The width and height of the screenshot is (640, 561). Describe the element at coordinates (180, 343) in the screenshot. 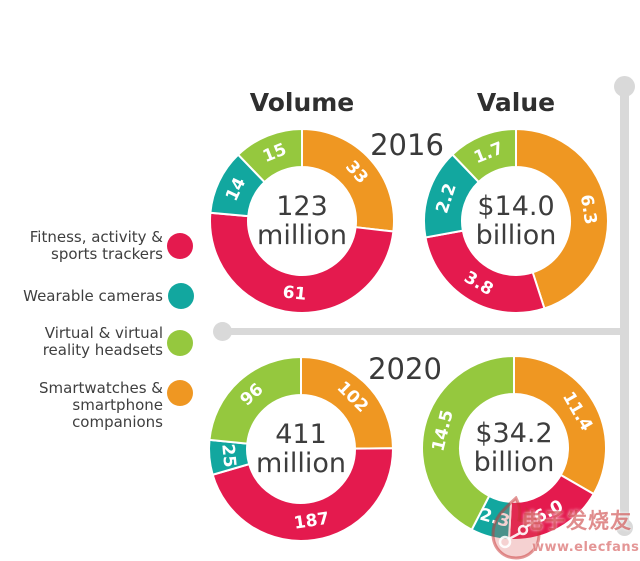

I see `legend-dot-vr` at that location.